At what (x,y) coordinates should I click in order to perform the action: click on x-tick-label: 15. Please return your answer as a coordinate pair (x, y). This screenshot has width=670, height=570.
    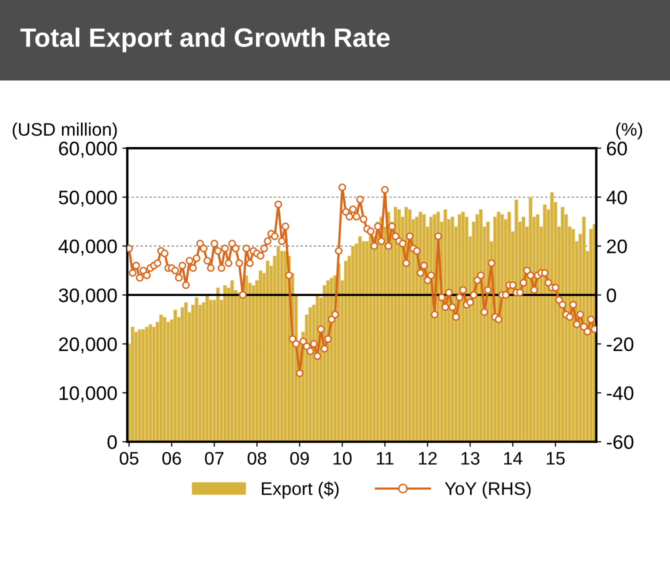
    Looking at the image, I should click on (555, 458).